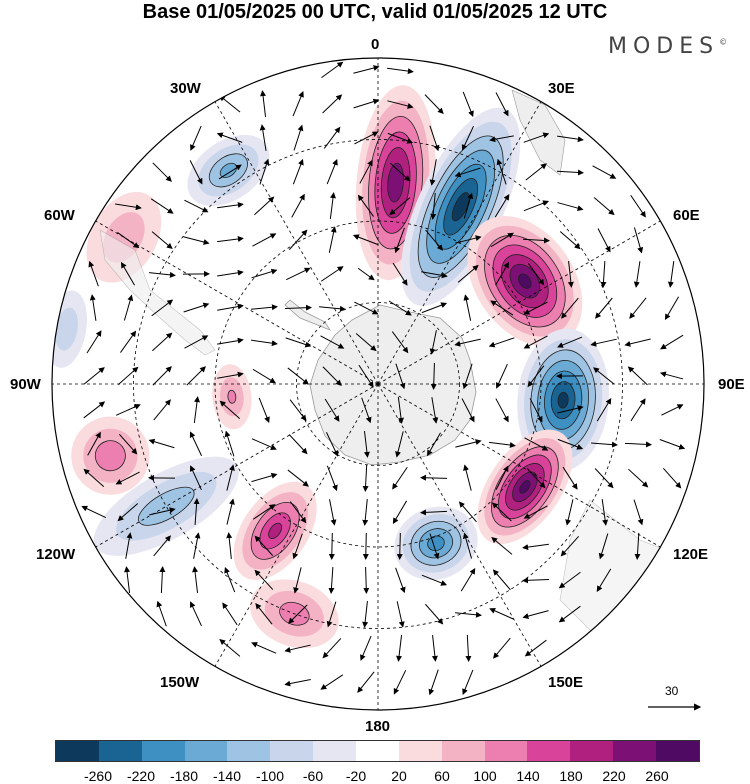 This screenshot has width=750, height=784. What do you see at coordinates (613, 776) in the screenshot?
I see `colorbar-tick-label: 220` at bounding box center [613, 776].